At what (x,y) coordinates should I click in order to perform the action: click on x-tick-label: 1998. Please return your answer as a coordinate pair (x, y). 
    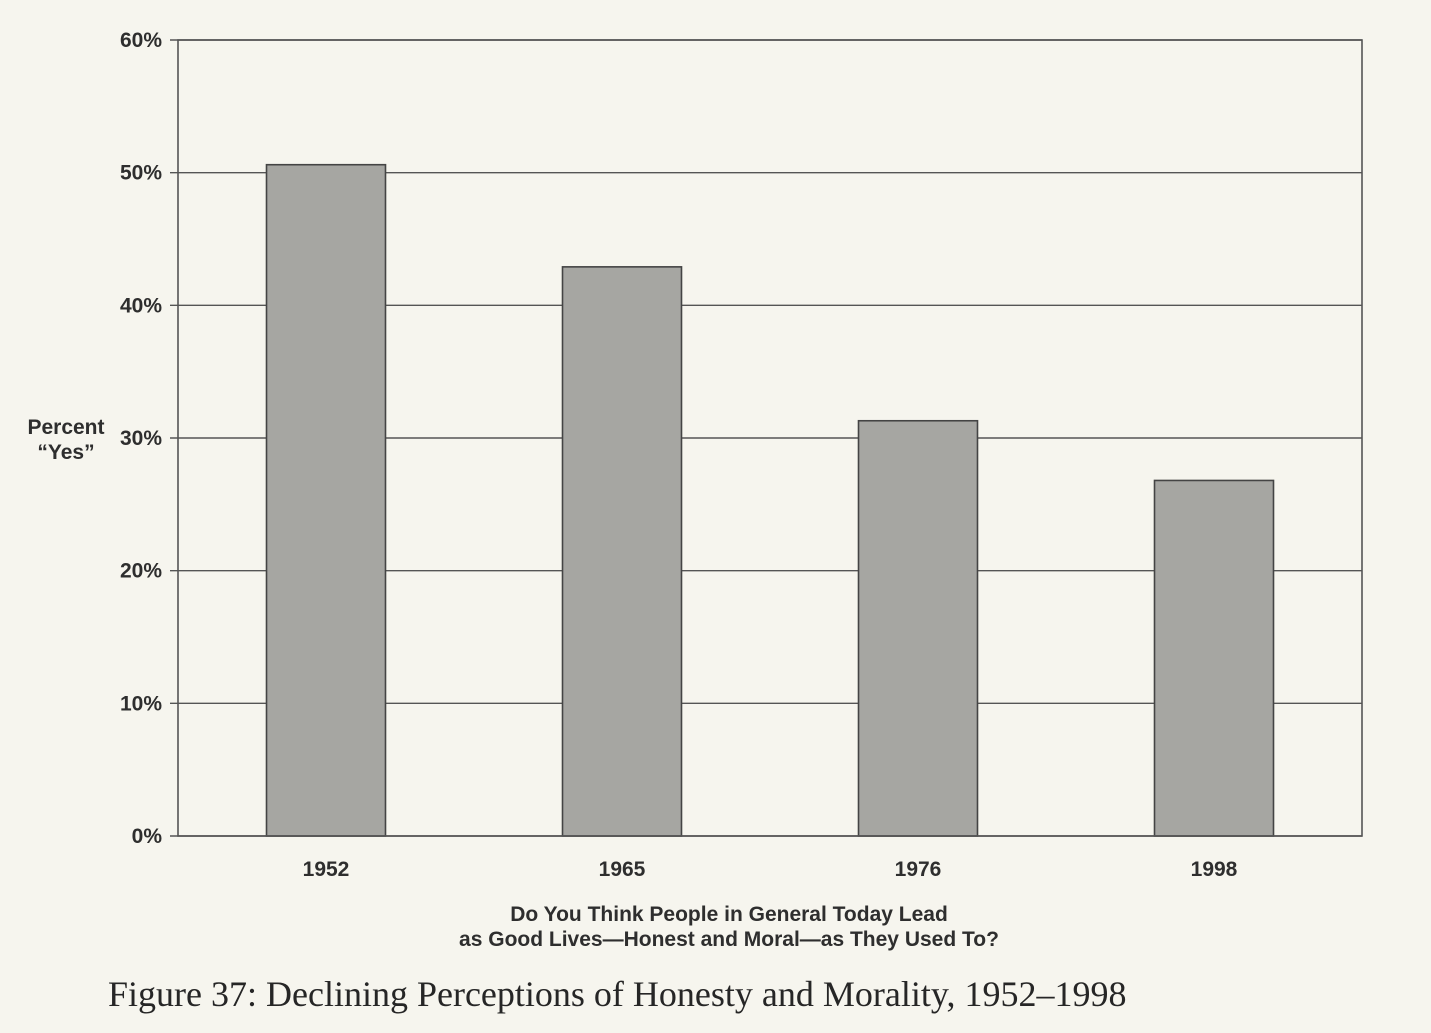
    Looking at the image, I should click on (1214, 869).